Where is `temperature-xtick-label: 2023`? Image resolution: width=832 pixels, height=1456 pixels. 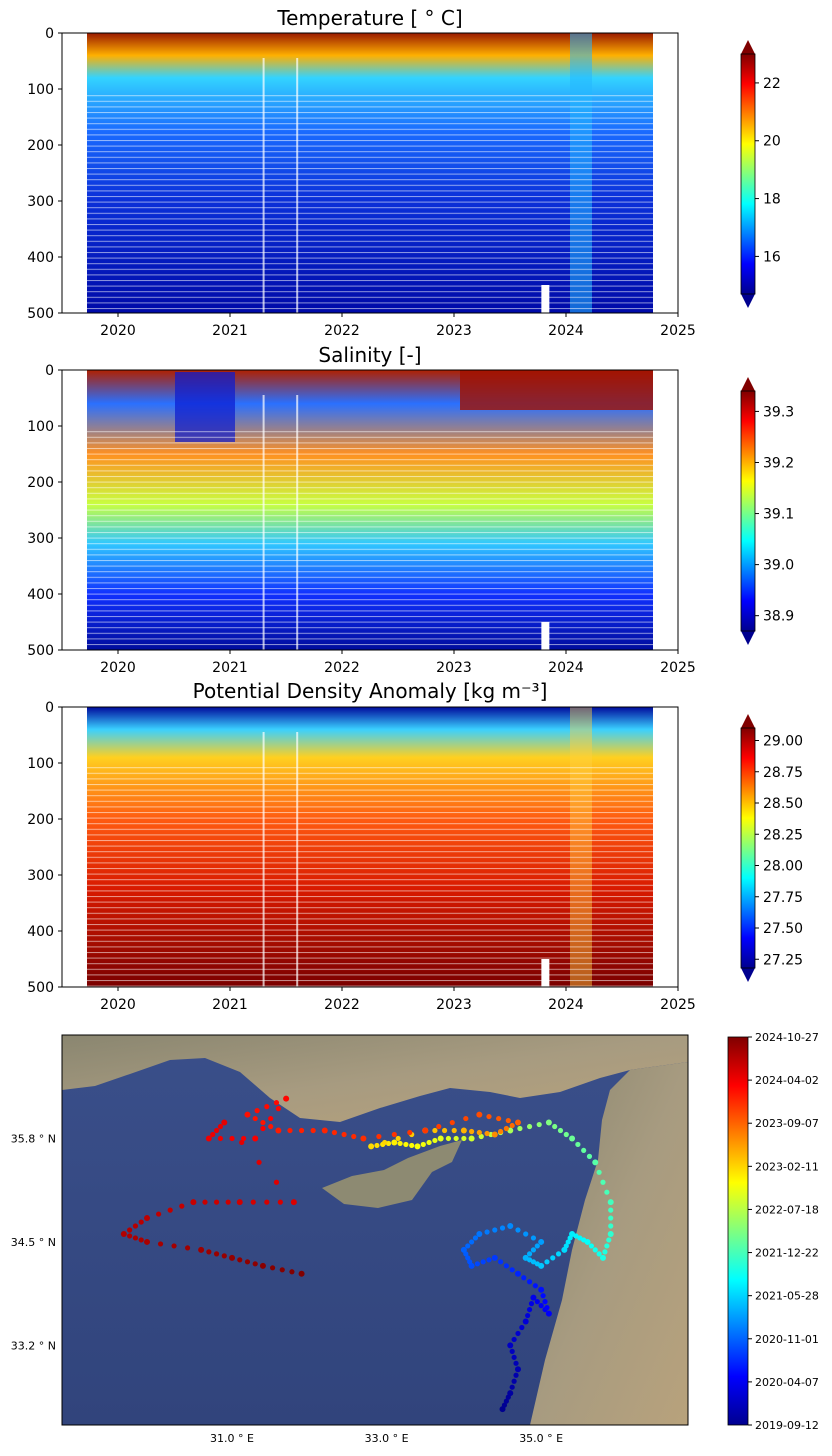
temperature-xtick-label: 2023 is located at coordinates (454, 331).